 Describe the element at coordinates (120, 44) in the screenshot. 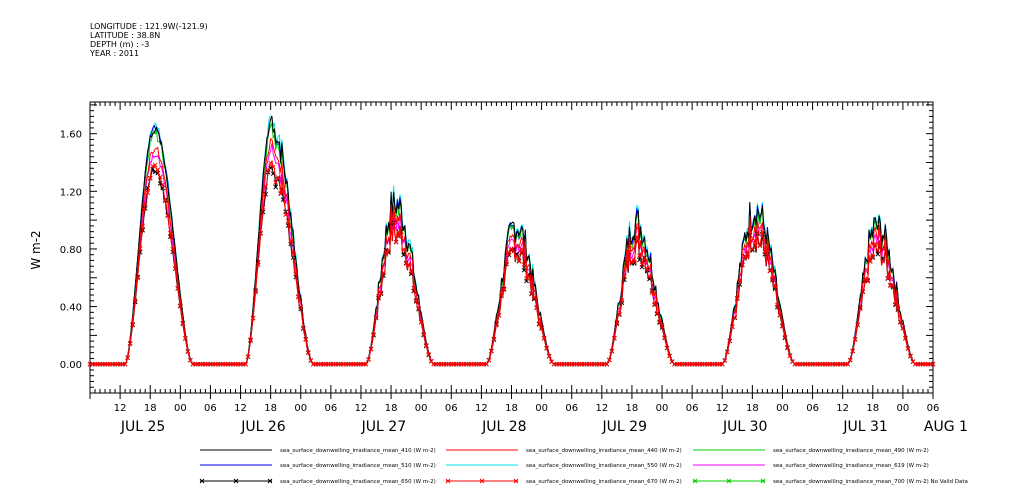

I see `depth-label: DEPTH (m) : -3` at that location.